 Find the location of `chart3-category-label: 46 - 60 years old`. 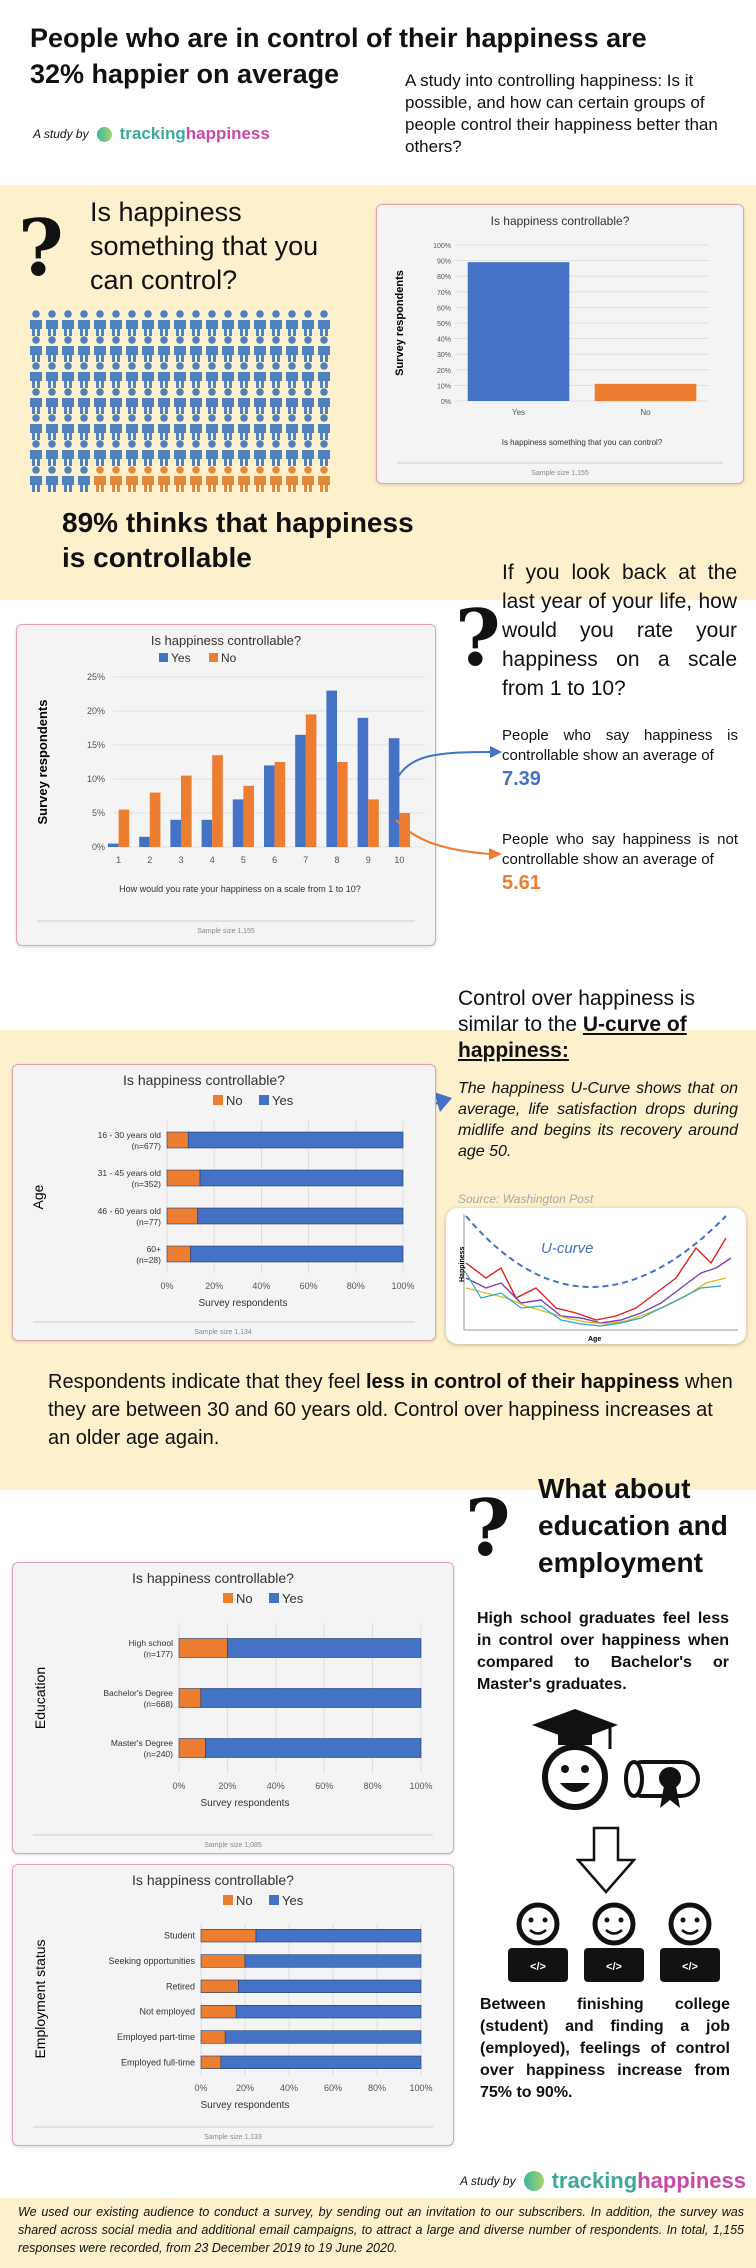

chart3-category-label: 46 - 60 years old is located at coordinates (130, 1211).